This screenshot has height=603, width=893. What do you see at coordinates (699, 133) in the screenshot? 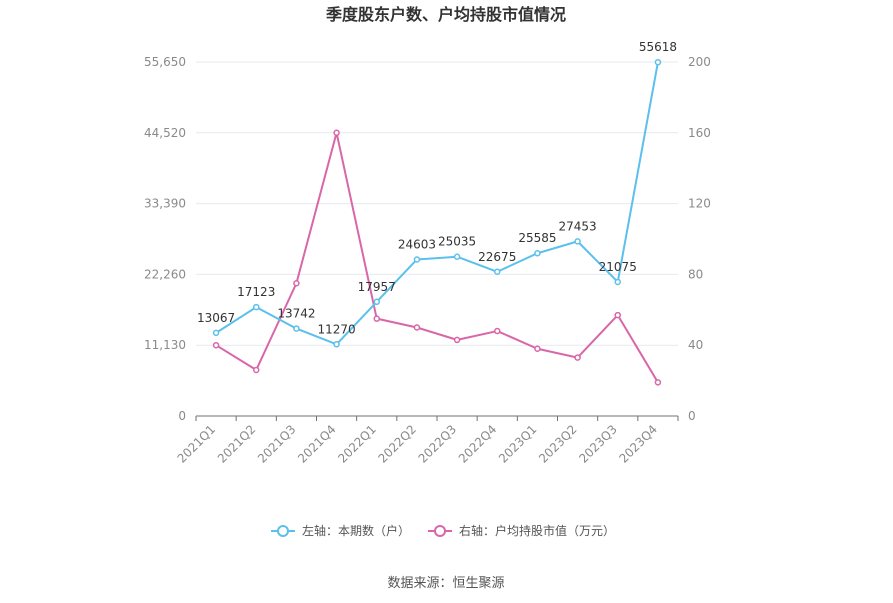
I see `right-axis-tick-label: 160` at bounding box center [699, 133].